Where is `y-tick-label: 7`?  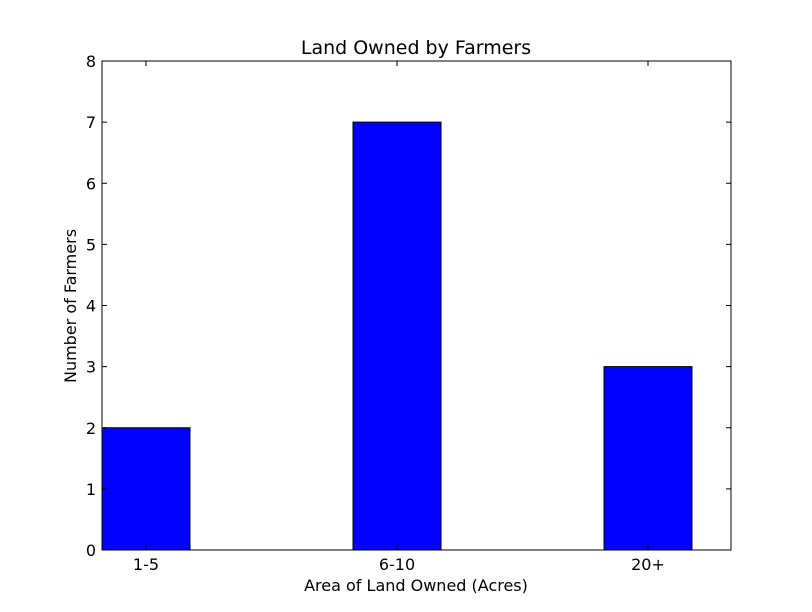
y-tick-label: 7 is located at coordinates (91, 122).